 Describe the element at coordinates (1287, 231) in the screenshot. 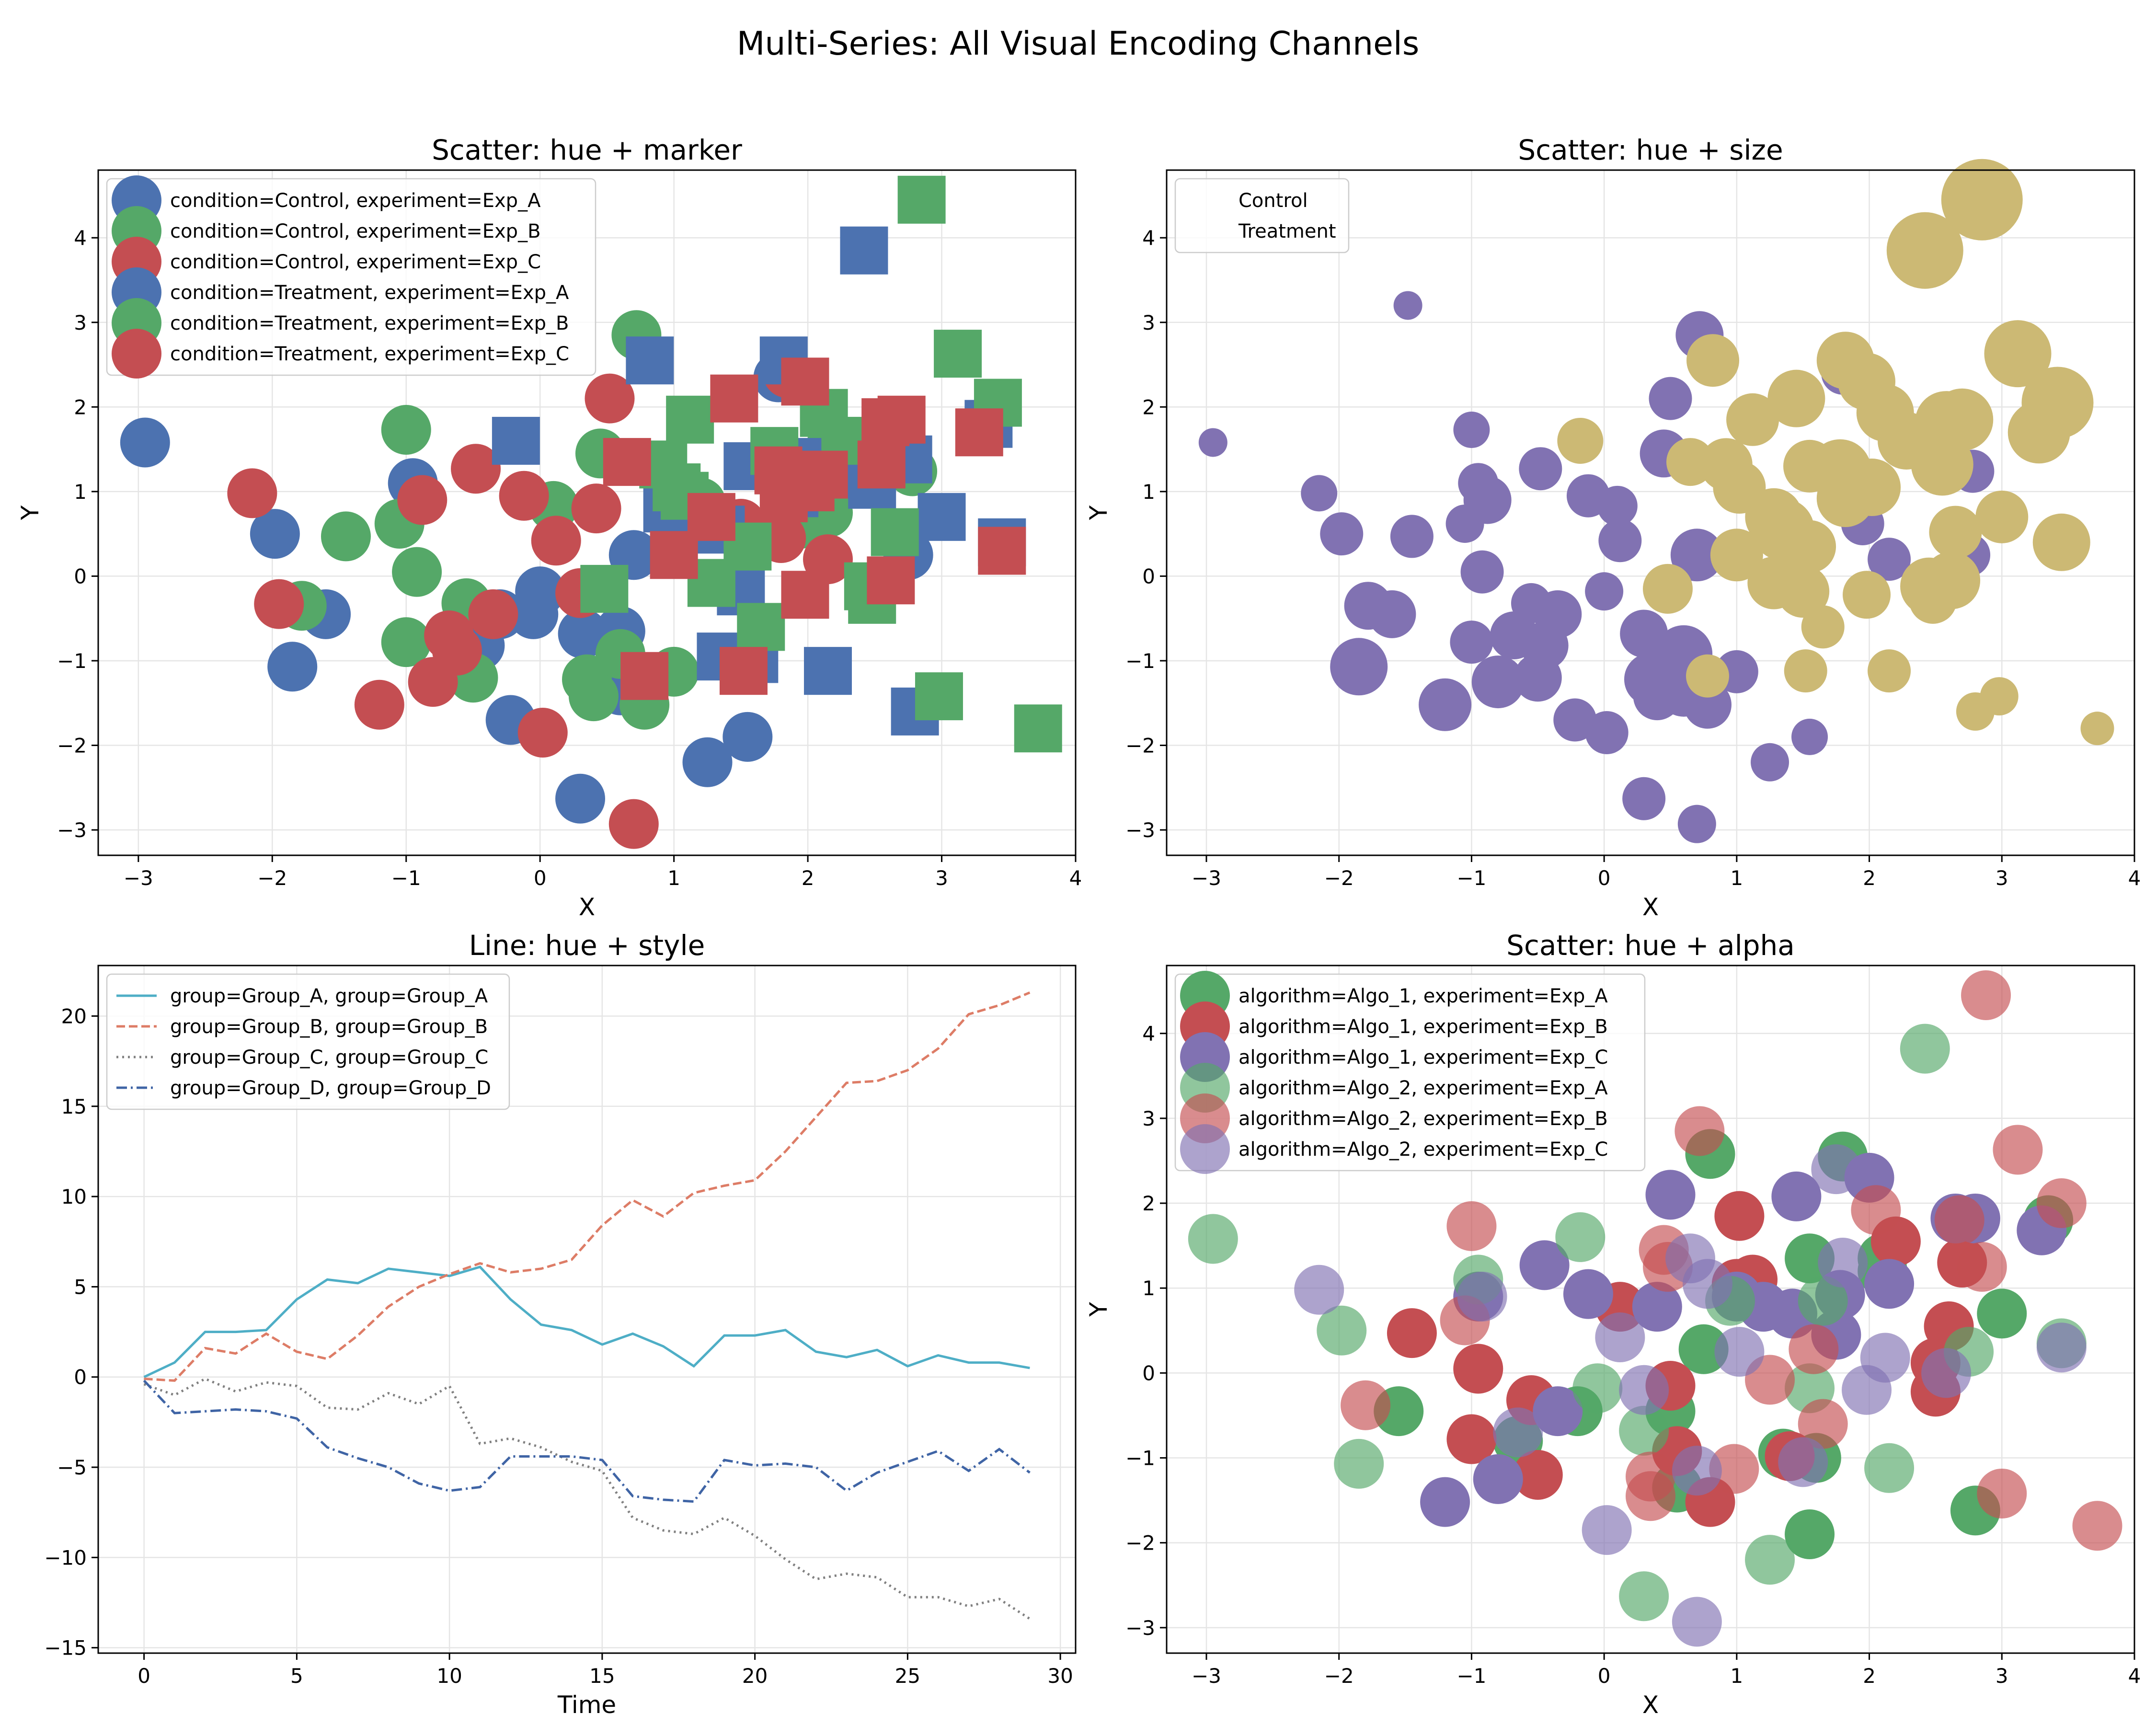

I see `legend-label-treatment: Treatment` at that location.